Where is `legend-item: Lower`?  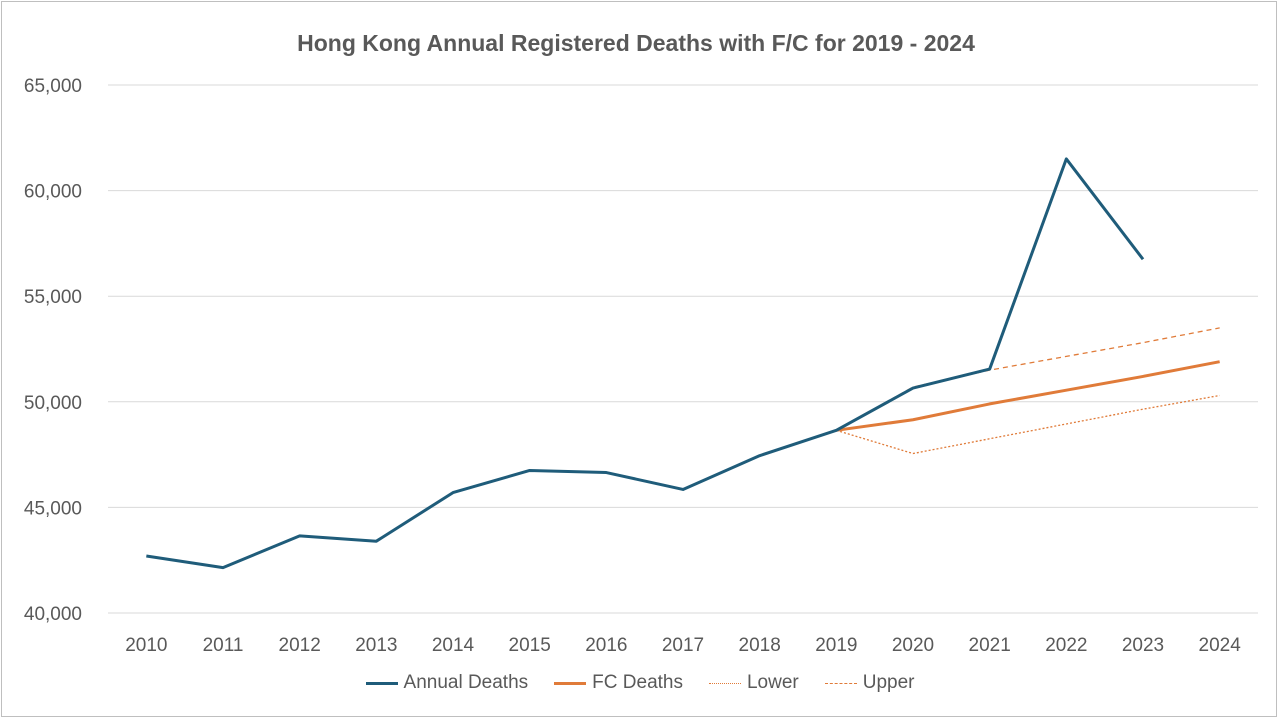
legend-item: Lower is located at coordinates (753, 683).